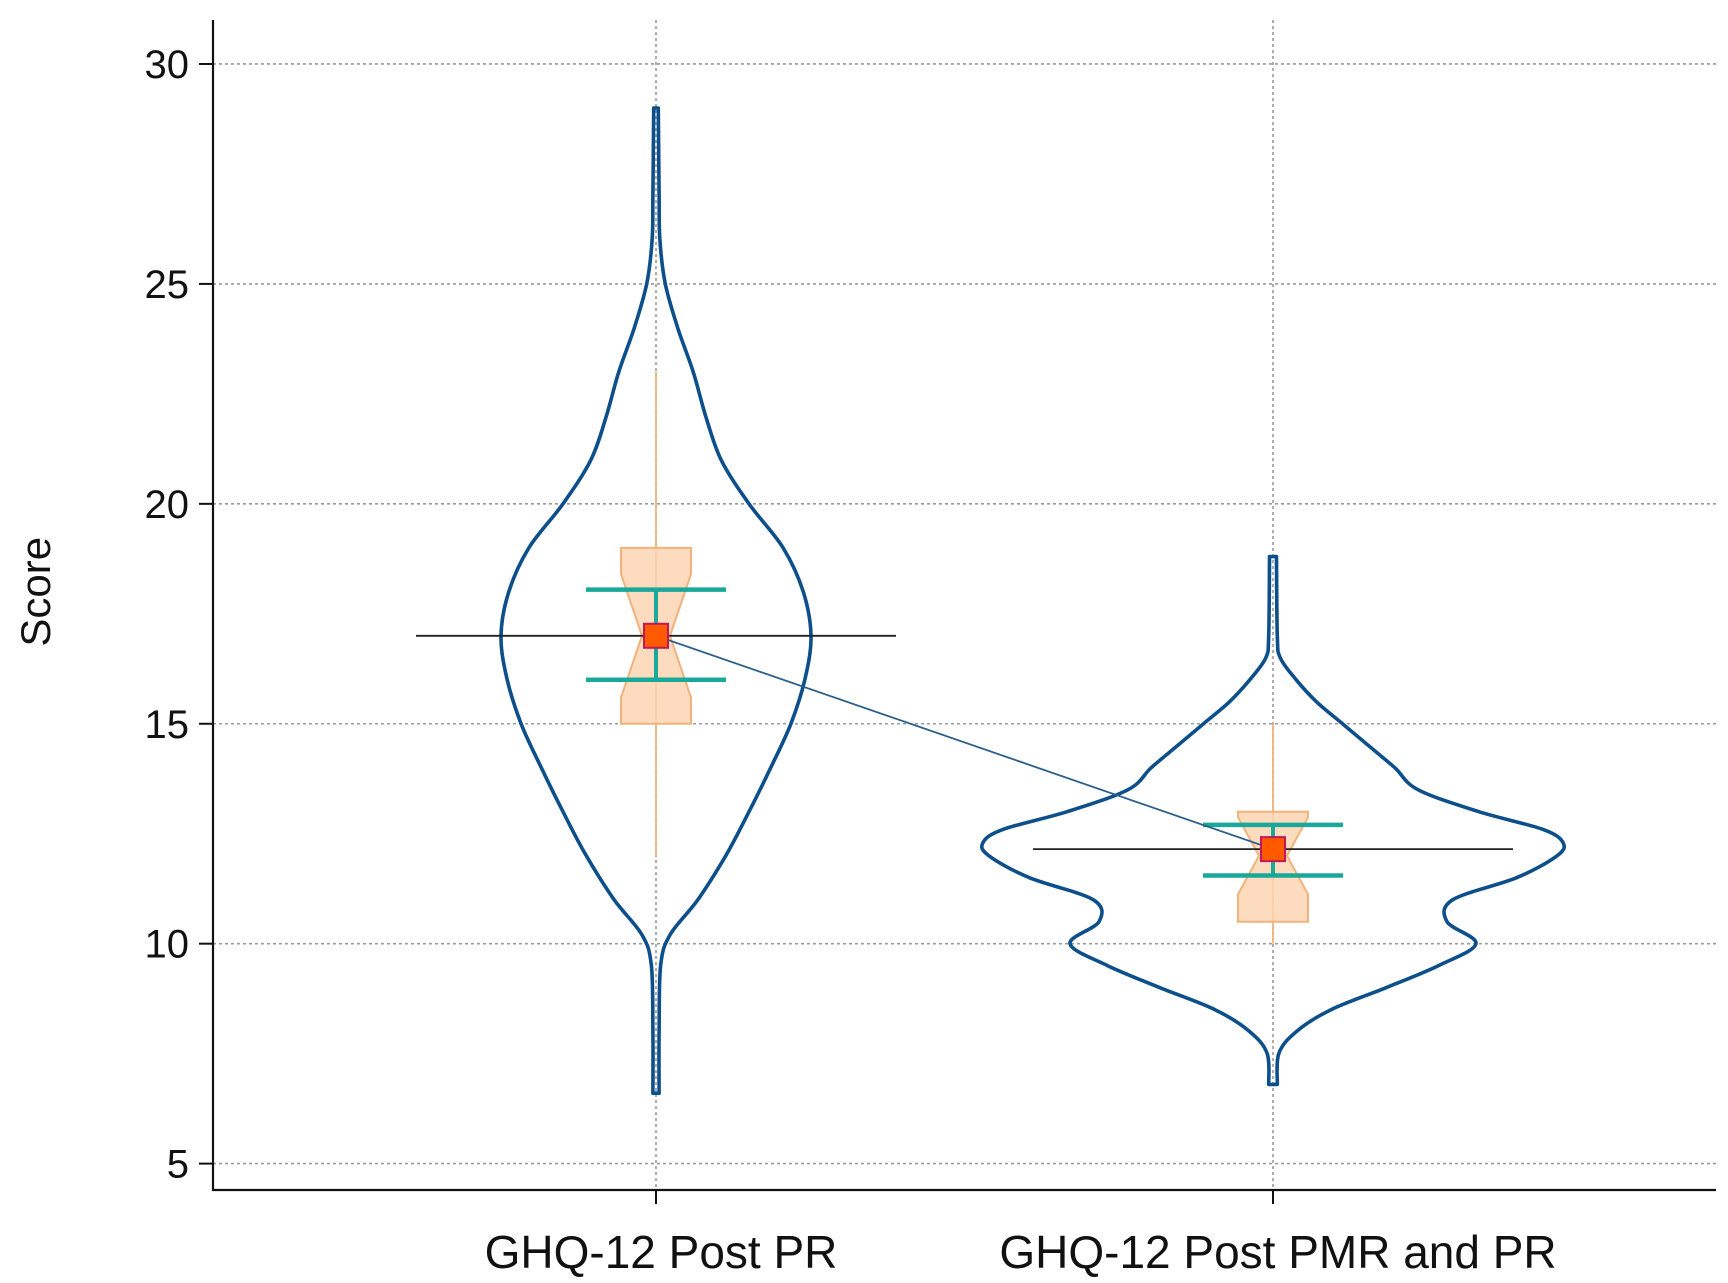 The width and height of the screenshot is (1728, 1283). Describe the element at coordinates (178, 1165) in the screenshot. I see `y-tick-label-5: 5` at that location.